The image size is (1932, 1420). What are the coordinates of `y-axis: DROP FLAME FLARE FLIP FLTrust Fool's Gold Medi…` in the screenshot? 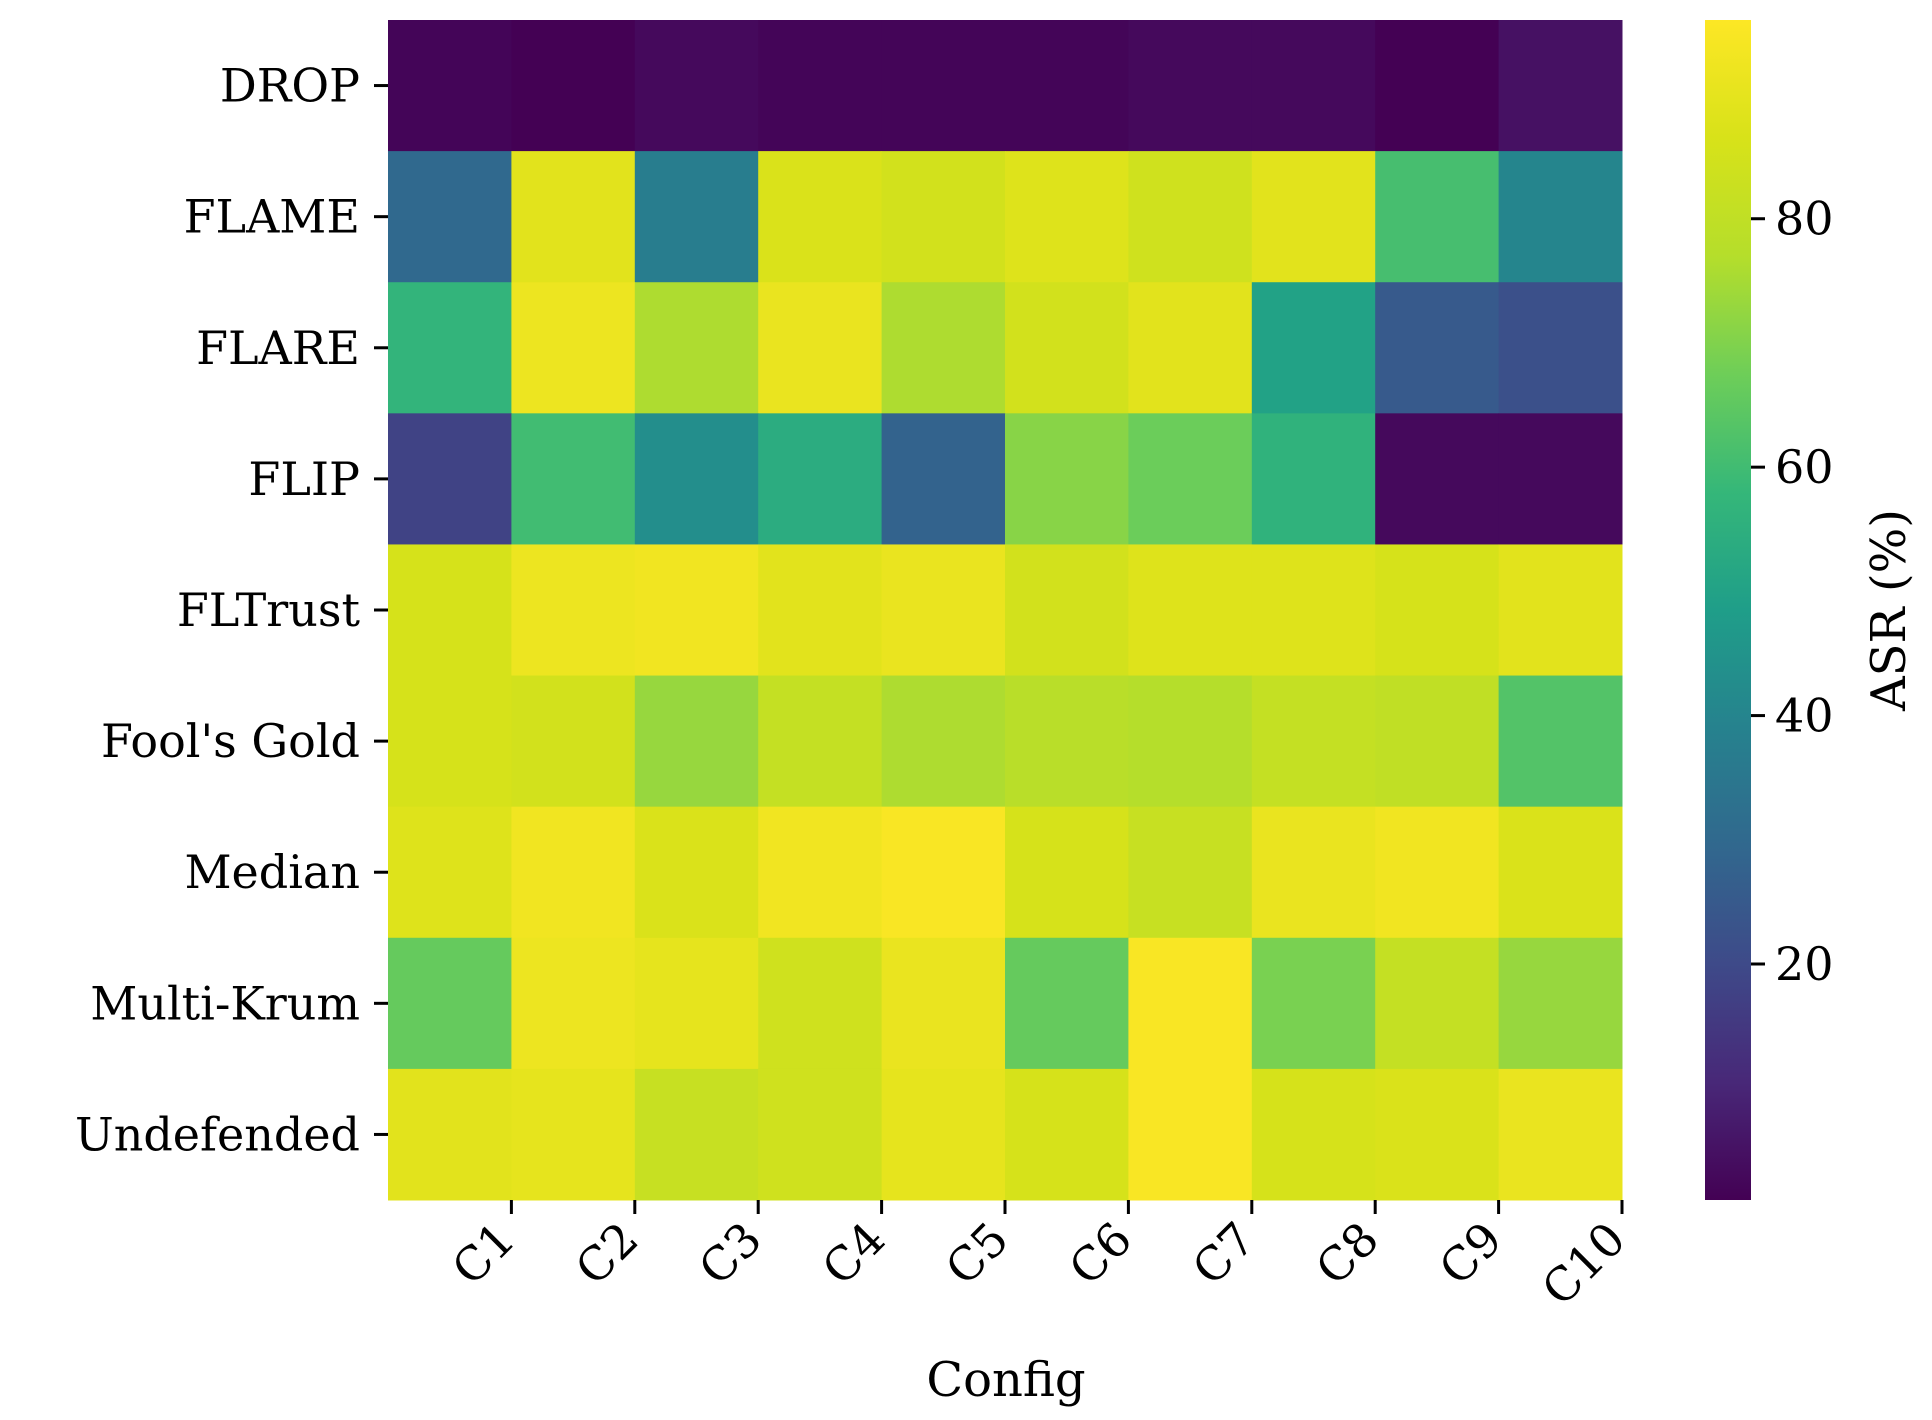 It's located at (231, 610).